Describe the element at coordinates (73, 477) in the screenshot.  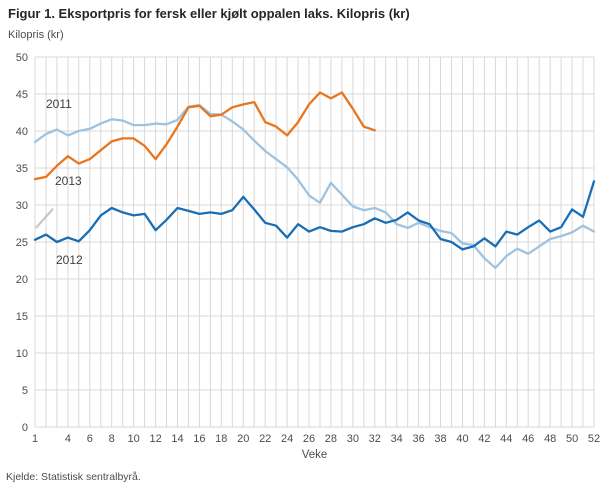
I see `source-note: Kjelde: Statistisk sentralbyrå.` at that location.